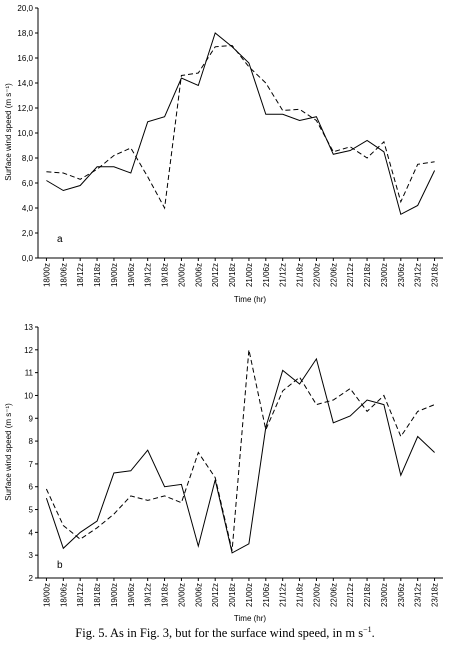 Image resolution: width=450 pixels, height=651 pixels. Describe the element at coordinates (31, 464) in the screenshot. I see `chart-b-y-tick-label: 7` at that location.